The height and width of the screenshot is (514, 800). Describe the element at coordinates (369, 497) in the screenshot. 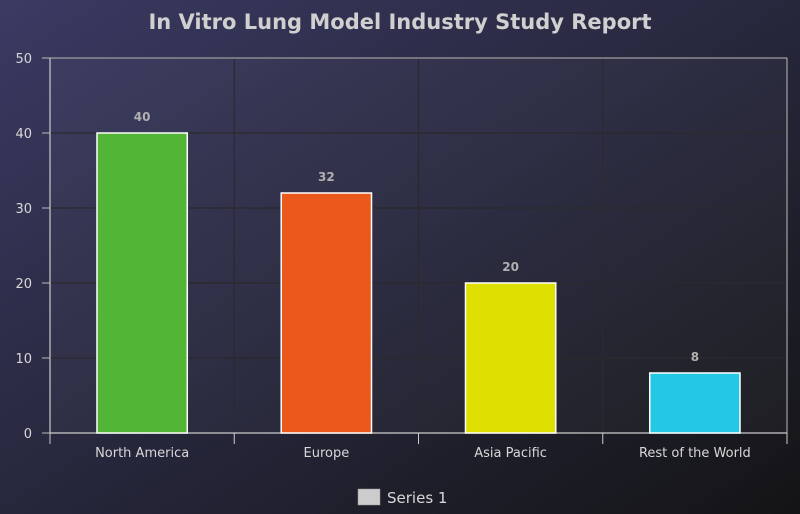

I see `legend-swatch` at that location.